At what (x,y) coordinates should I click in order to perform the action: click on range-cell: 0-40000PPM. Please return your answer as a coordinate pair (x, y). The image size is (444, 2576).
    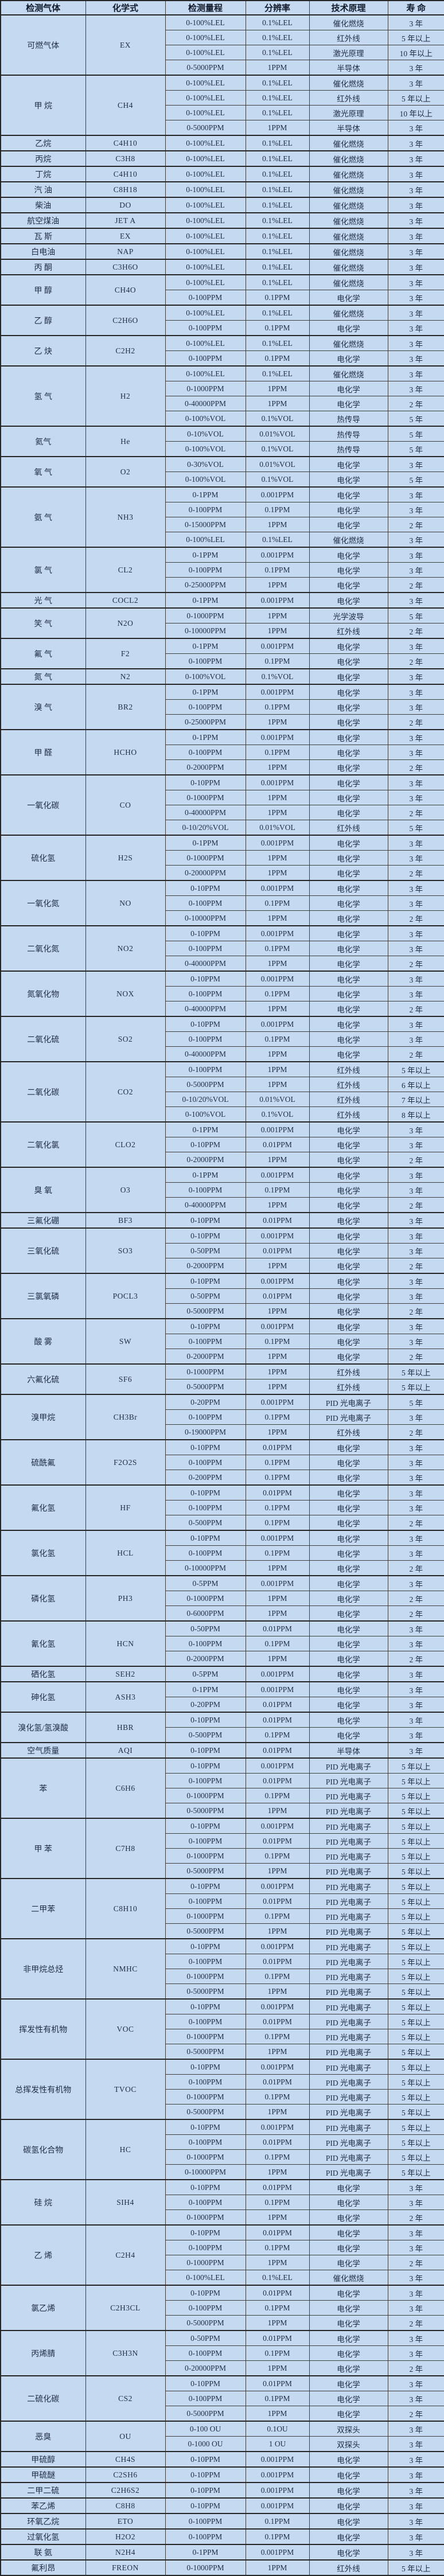
    Looking at the image, I should click on (205, 1054).